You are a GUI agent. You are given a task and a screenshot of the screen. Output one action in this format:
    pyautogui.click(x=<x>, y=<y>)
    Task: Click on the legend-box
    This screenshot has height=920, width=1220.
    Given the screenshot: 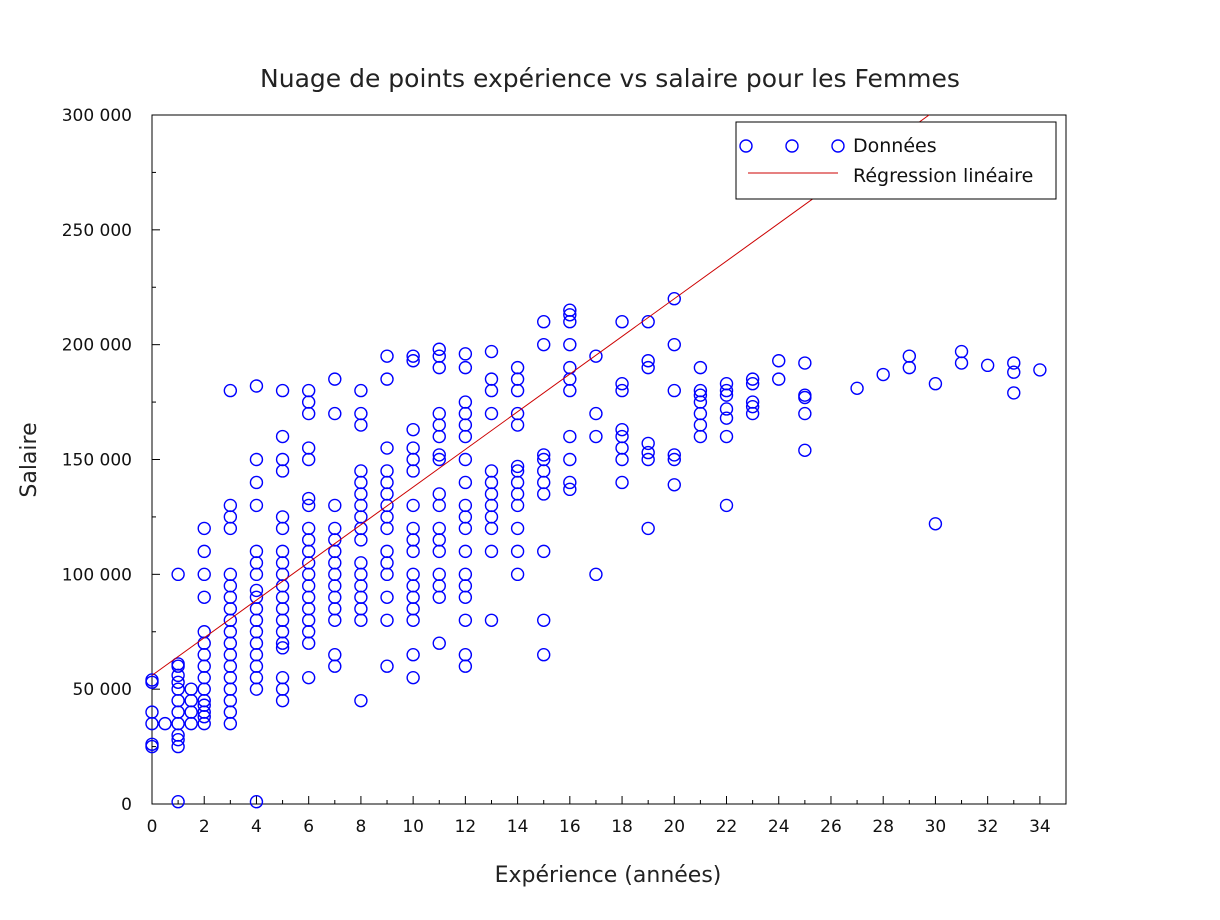 What is the action you would take?
    pyautogui.click(x=896, y=160)
    